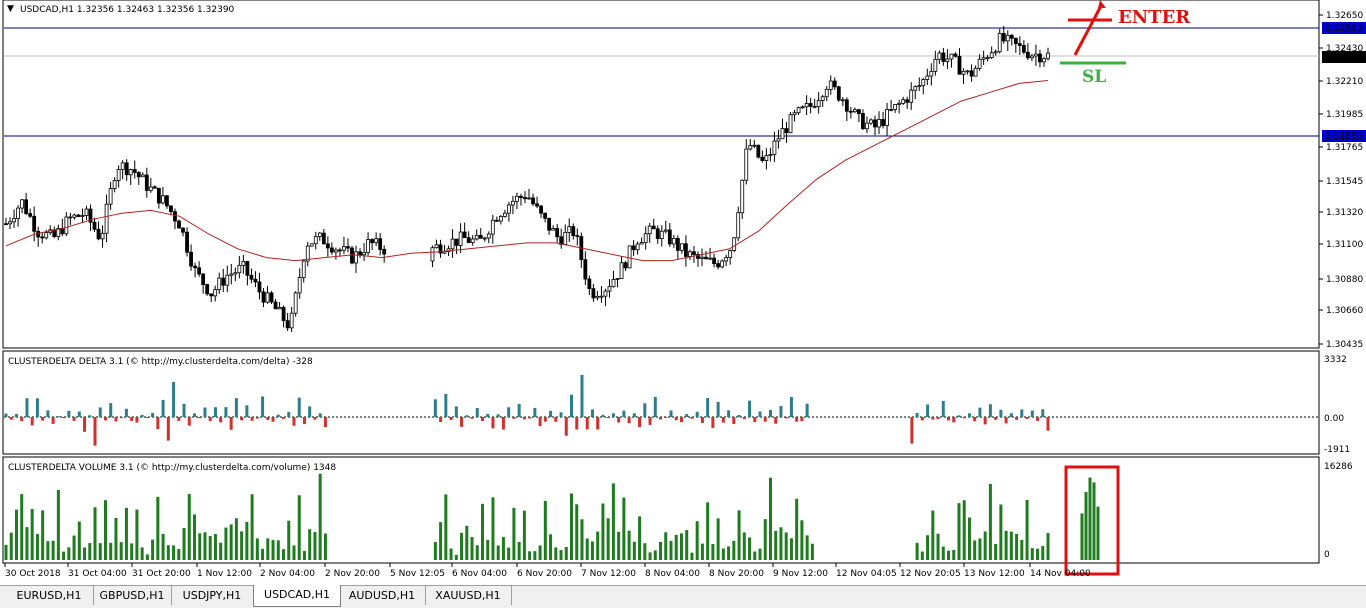 The width and height of the screenshot is (1366, 608). I want to click on upper-price-marker, so click(1344, 28).